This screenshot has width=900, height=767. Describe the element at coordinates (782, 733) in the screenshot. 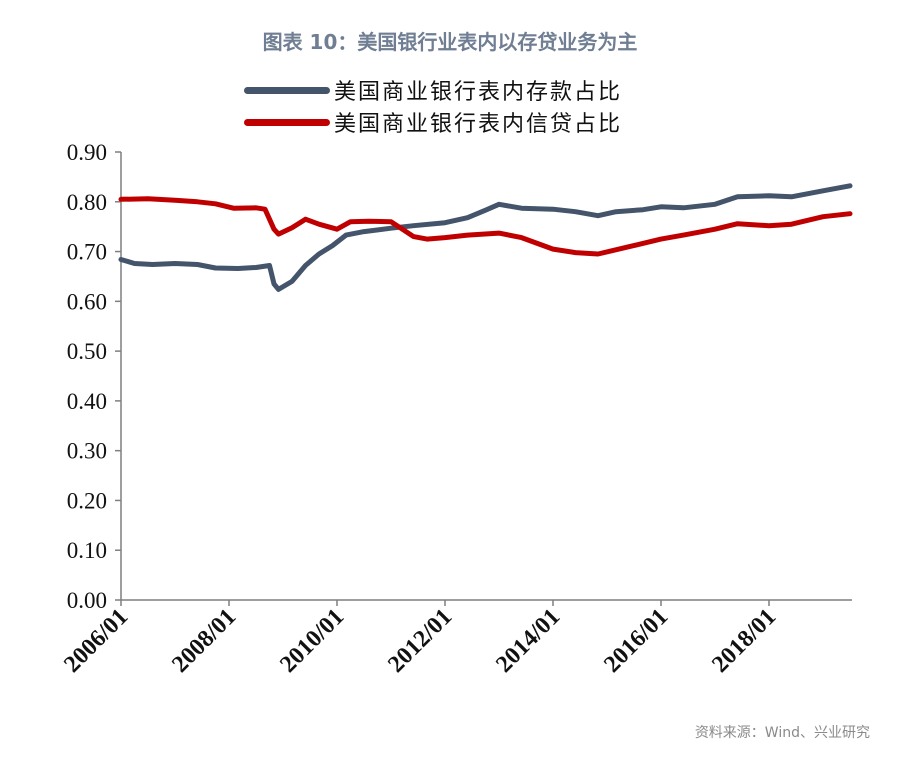

I see `source-note: 资料来源：Wind、兴业研究` at that location.